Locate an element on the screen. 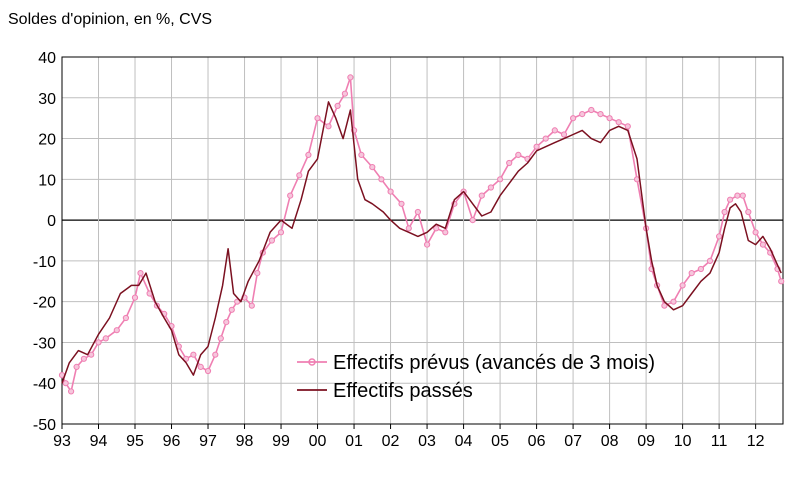  y-tick-label: 20 is located at coordinates (47, 140).